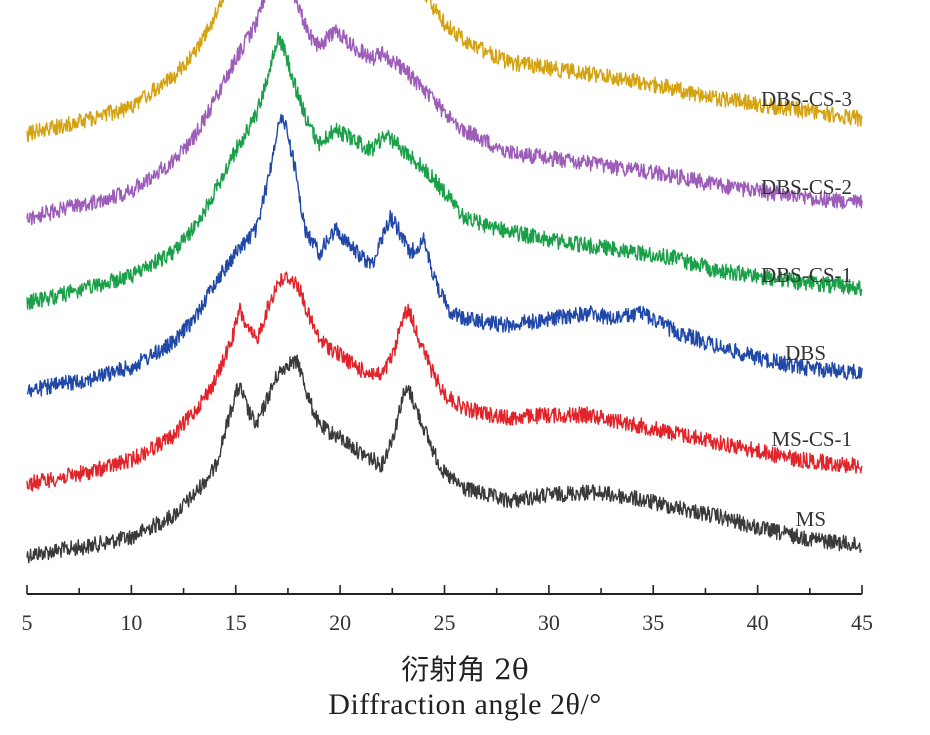 Image resolution: width=930 pixels, height=735 pixels. Describe the element at coordinates (549, 622) in the screenshot. I see `x-tick-label: 30` at that location.